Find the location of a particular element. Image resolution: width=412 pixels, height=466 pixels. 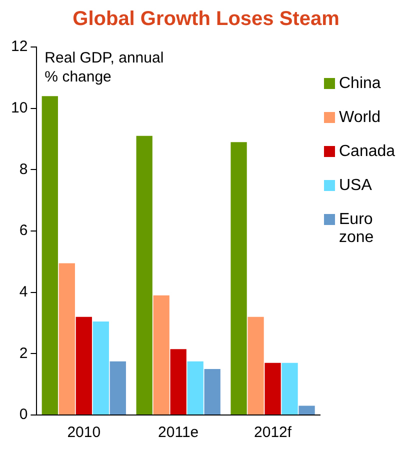

legend-label: Euro zone is located at coordinates (357, 229).